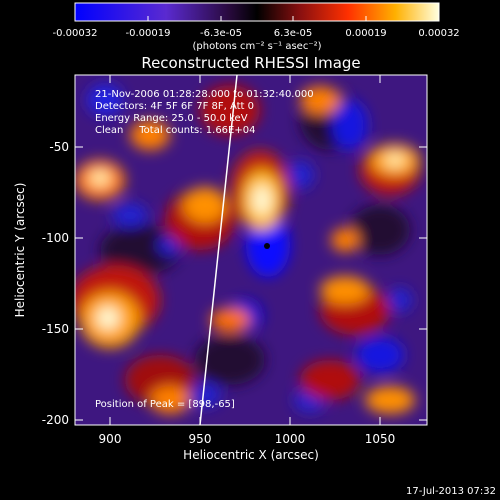 Image resolution: width=500 pixels, height=500 pixels. Describe the element at coordinates (171, 118) in the screenshot. I see `info-energy-range: Energy Range: 25.0 - 50.0 keV` at that location.